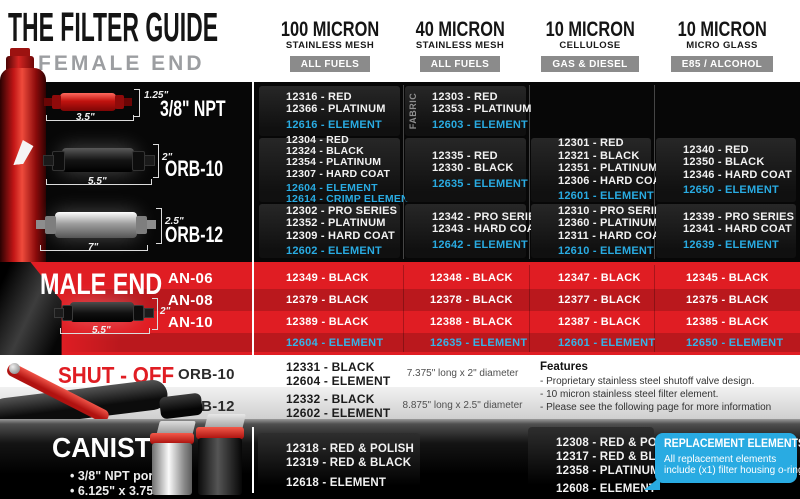  I want to click on part-number: 12349 - BLACK, so click(327, 278).